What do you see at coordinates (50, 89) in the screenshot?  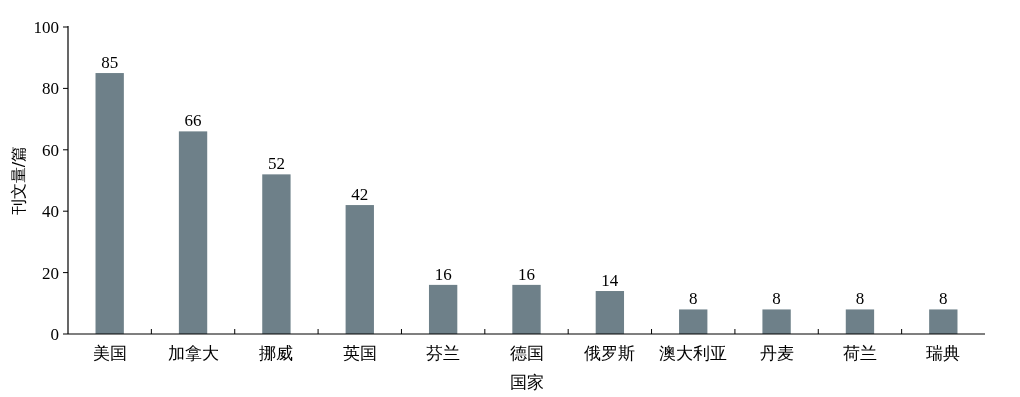 I see `y-tick-label: 80` at bounding box center [50, 89].